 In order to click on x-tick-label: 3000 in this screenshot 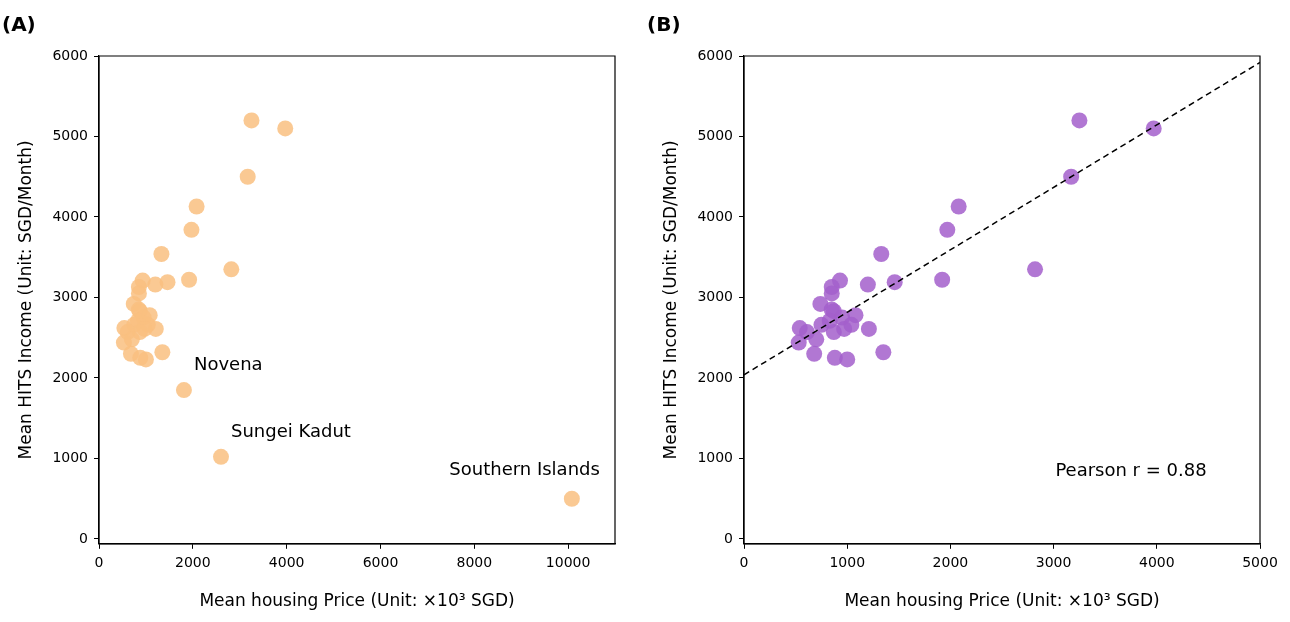, I will do `click(1053, 561)`.